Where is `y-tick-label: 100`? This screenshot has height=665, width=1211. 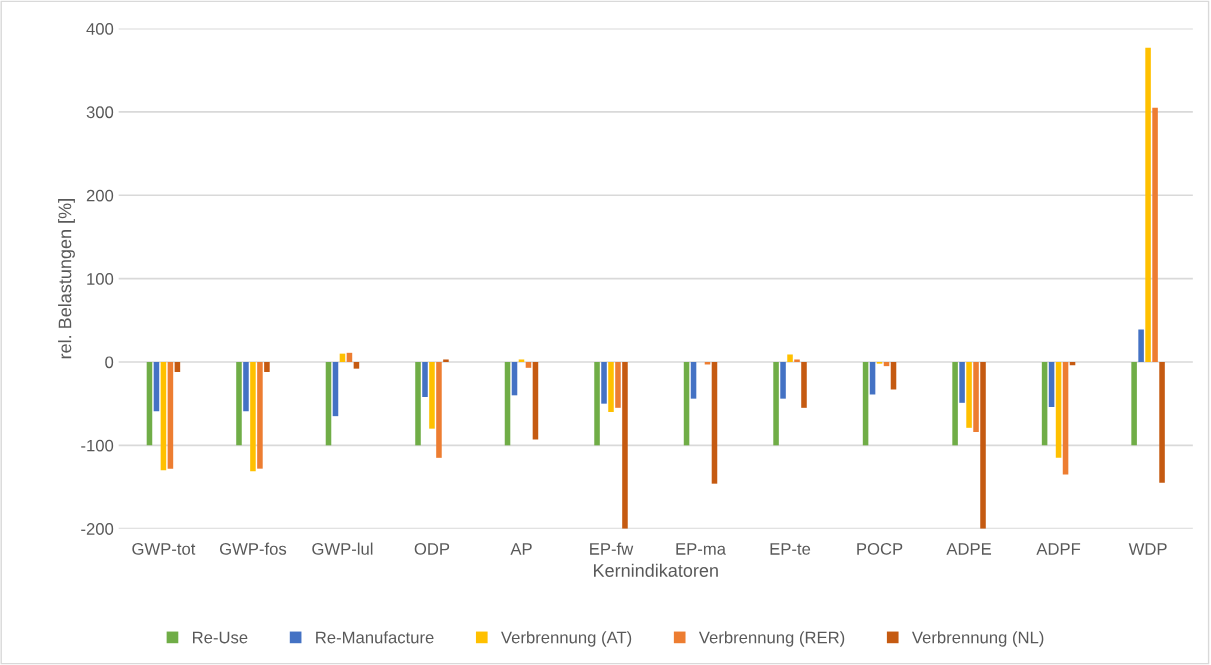 y-tick-label: 100 is located at coordinates (100, 279).